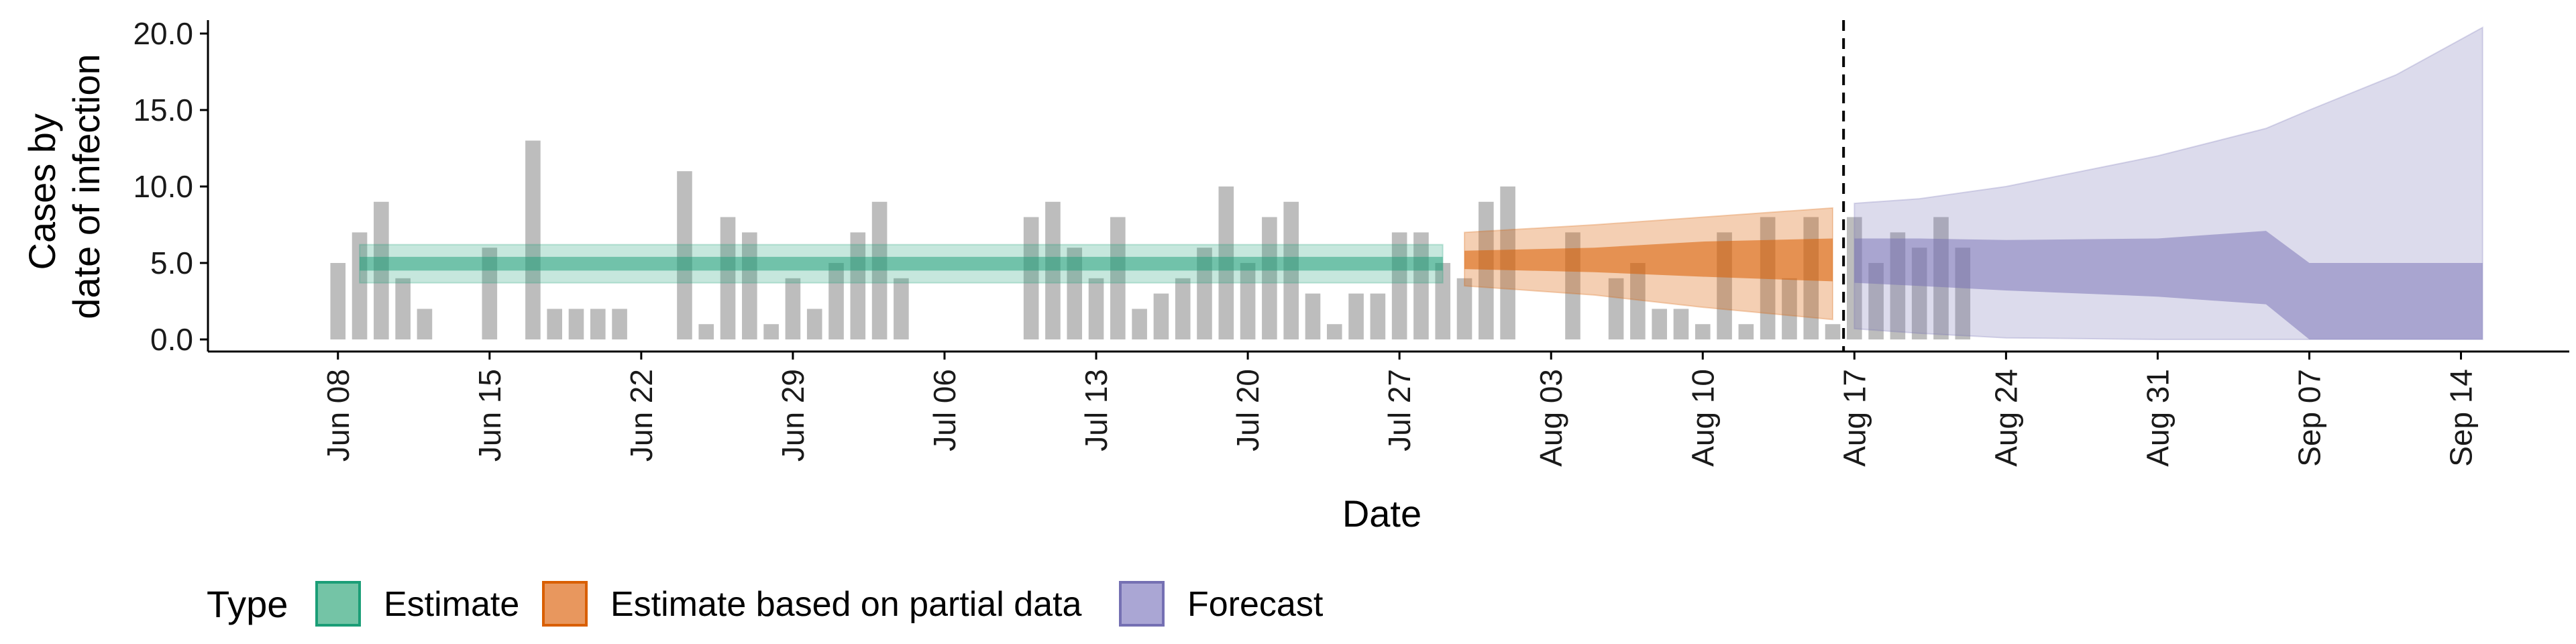 The height and width of the screenshot is (644, 2576). Describe the element at coordinates (1551, 418) in the screenshot. I see `x-tick-label: Aug 03` at that location.